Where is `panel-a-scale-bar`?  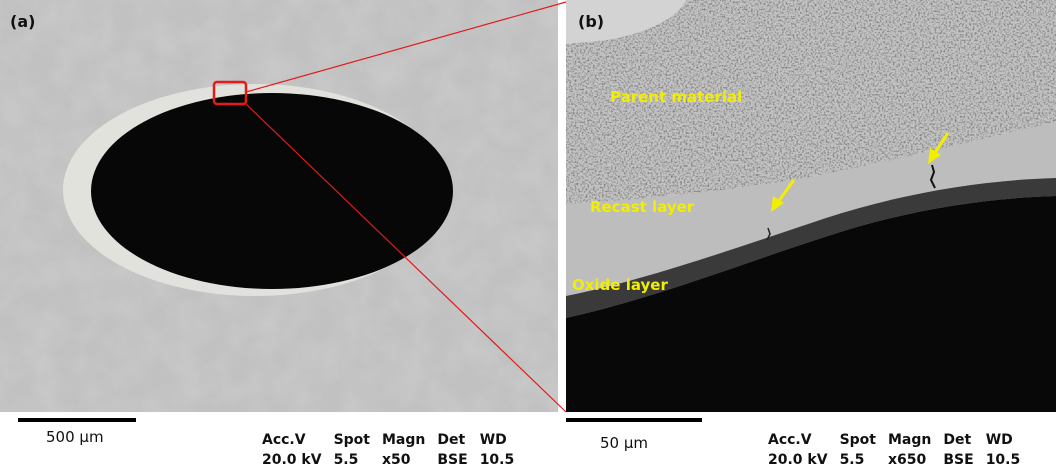
panel-a-scale-bar is located at coordinates (77, 420).